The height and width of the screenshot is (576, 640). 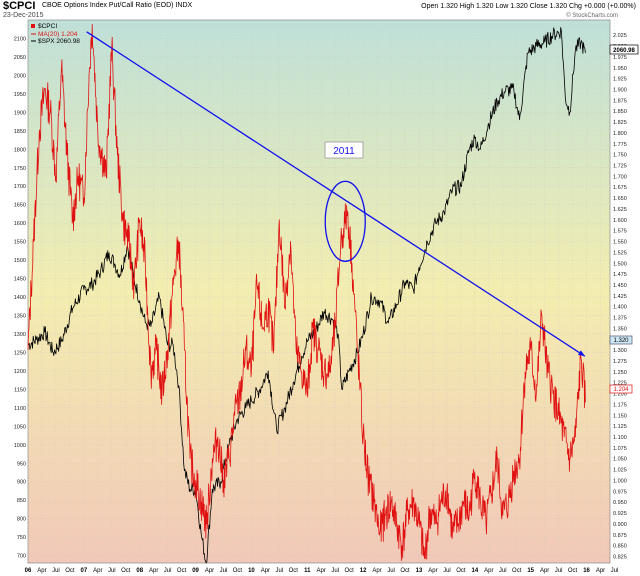 I want to click on cpci-ma-tag: 1.204, so click(x=621, y=390).